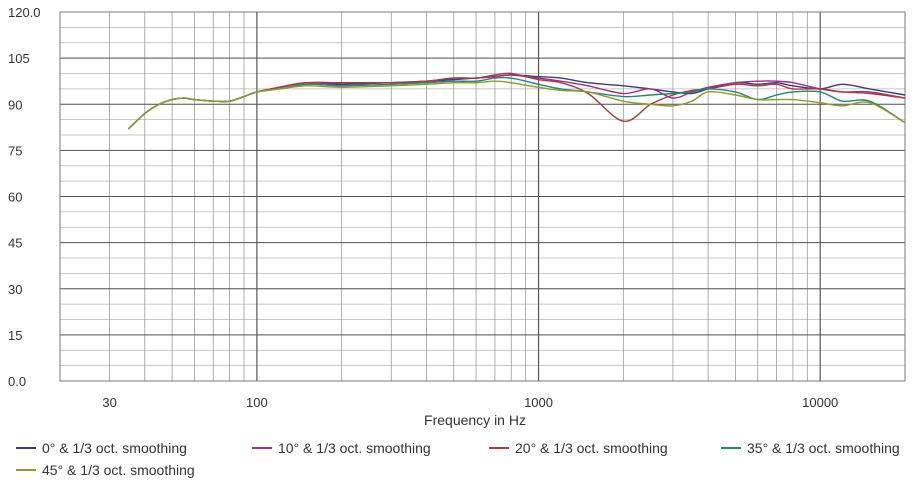 The image size is (920, 487). What do you see at coordinates (257, 402) in the screenshot?
I see `x-tick-label: 100` at bounding box center [257, 402].